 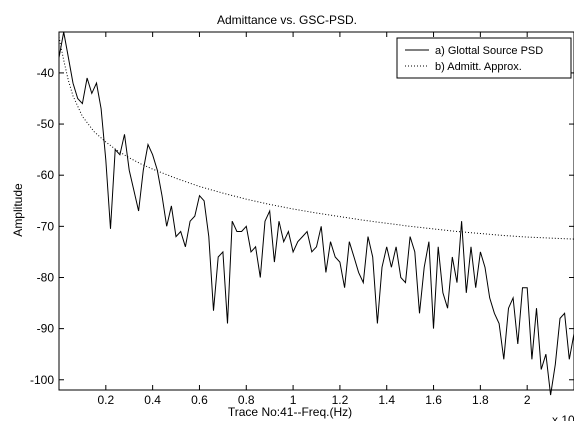 What do you see at coordinates (46, 124) in the screenshot?
I see `y-tick-label: -50` at bounding box center [46, 124].